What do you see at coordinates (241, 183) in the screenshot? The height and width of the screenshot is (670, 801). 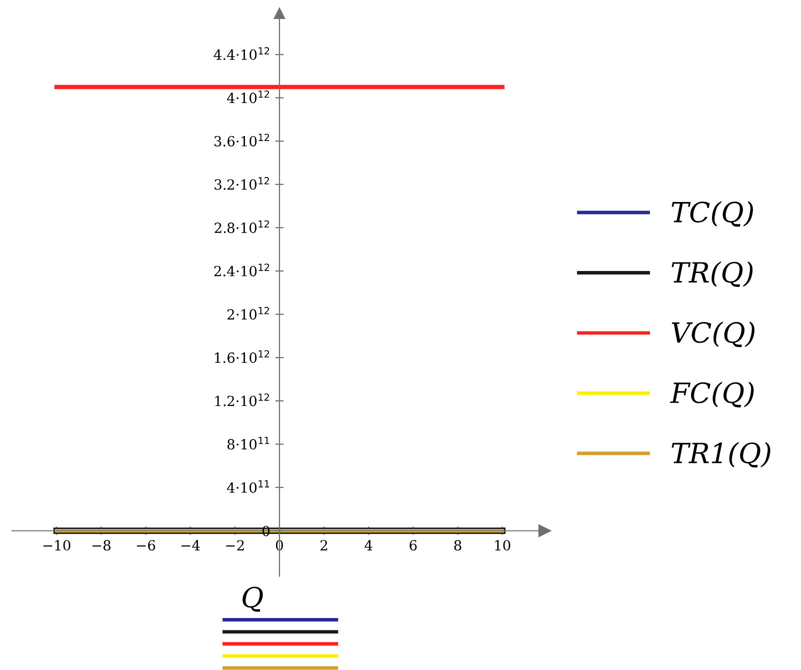 I see `y-tick-label: 3.2·10$^{12}$` at bounding box center [241, 183].